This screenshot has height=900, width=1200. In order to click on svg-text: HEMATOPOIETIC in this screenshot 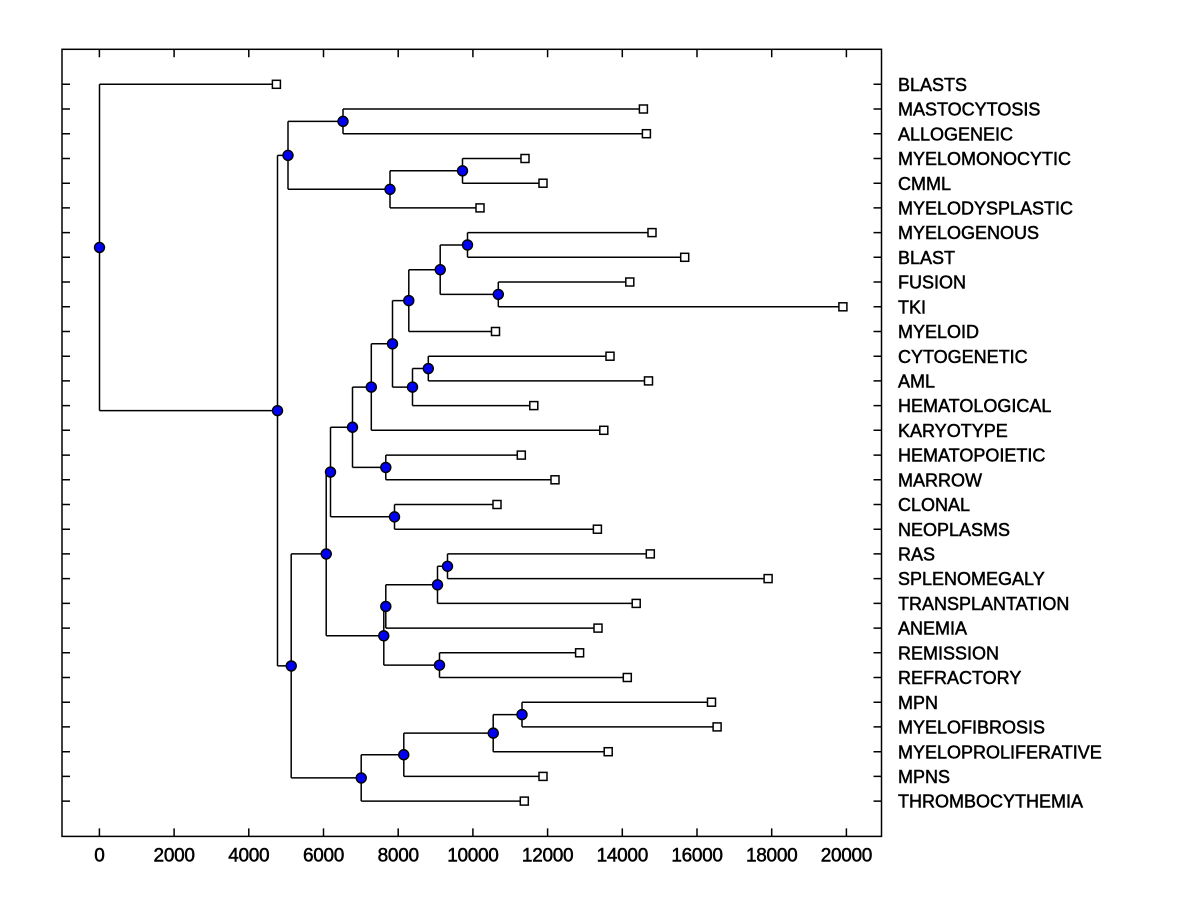, I will do `click(971, 456)`.